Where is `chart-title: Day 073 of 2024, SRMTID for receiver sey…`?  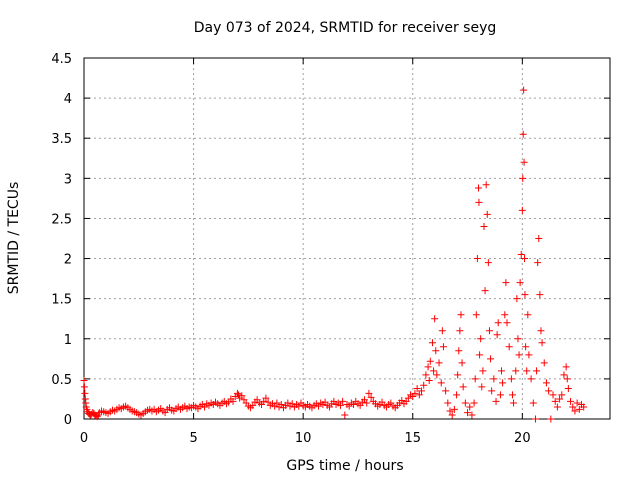
chart-title: Day 073 of 2024, SRMTID for receiver sey… is located at coordinates (345, 28).